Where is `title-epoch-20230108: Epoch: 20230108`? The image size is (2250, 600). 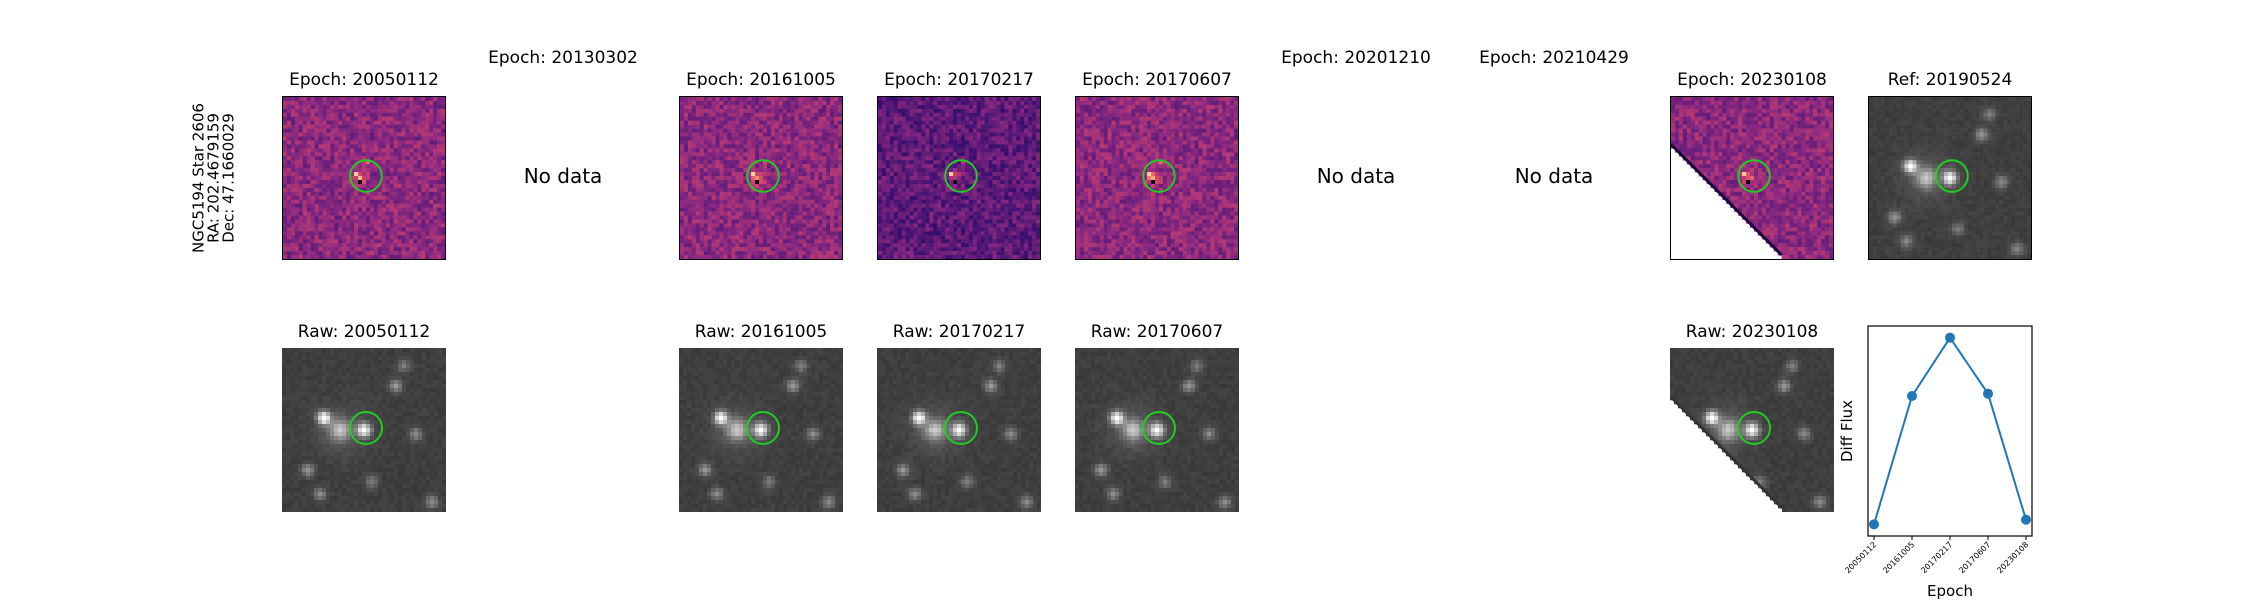 title-epoch-20230108: Epoch: 20230108 is located at coordinates (1752, 80).